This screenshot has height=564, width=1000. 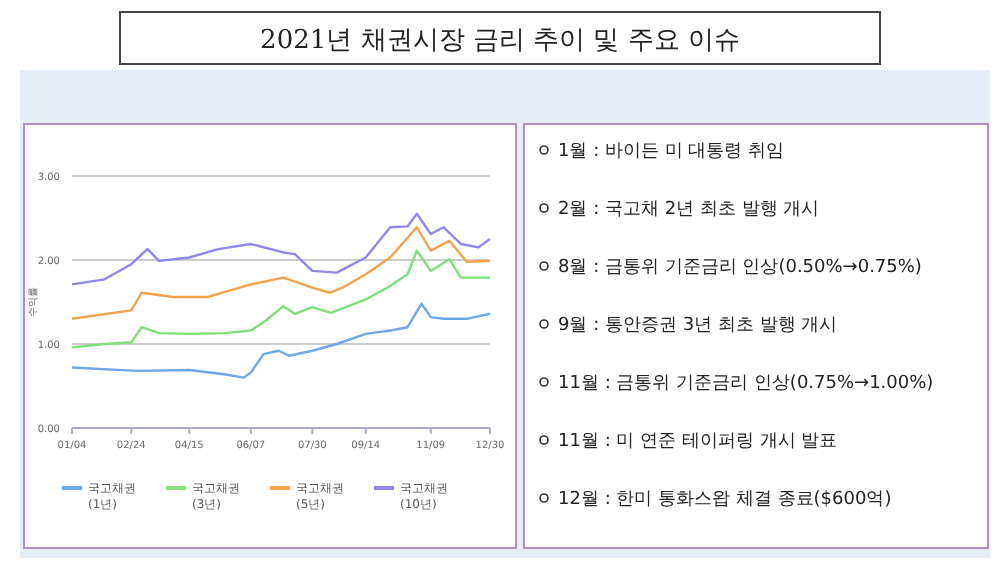 What do you see at coordinates (698, 326) in the screenshot?
I see `text: 9월 : 통안증권 3년 최초 발행 개시` at bounding box center [698, 326].